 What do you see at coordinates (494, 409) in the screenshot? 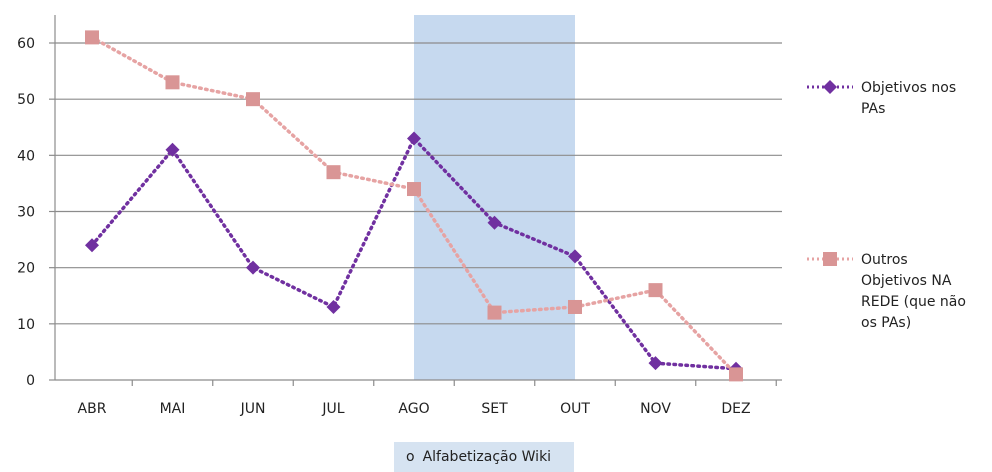
I see `x-tick-label-set: SET` at bounding box center [494, 409].